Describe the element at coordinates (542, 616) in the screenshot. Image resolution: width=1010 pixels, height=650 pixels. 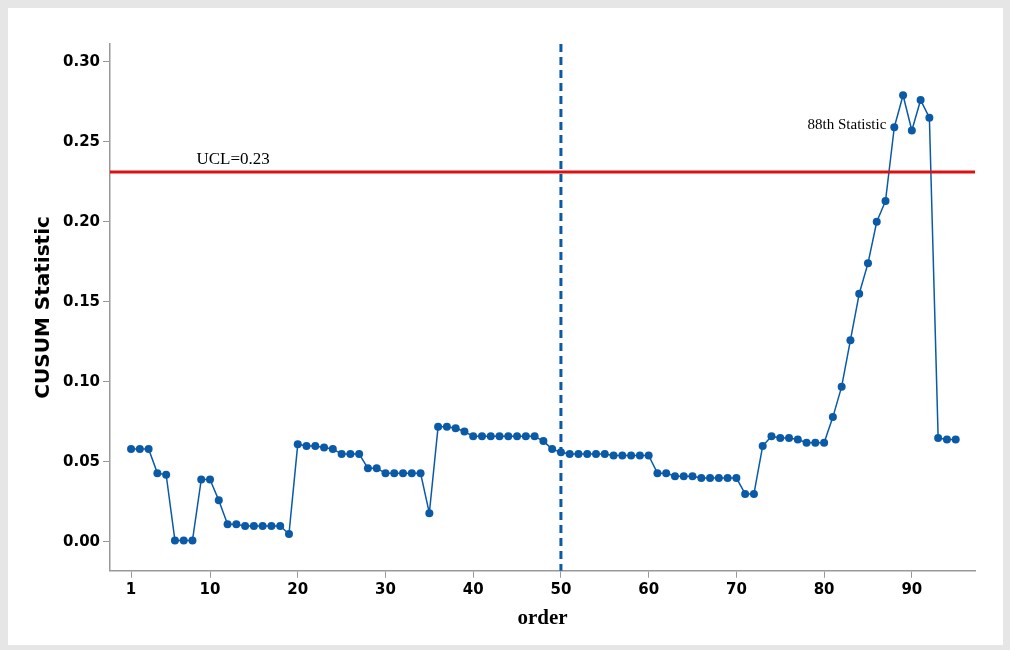
I see `x-axis-title: order` at that location.